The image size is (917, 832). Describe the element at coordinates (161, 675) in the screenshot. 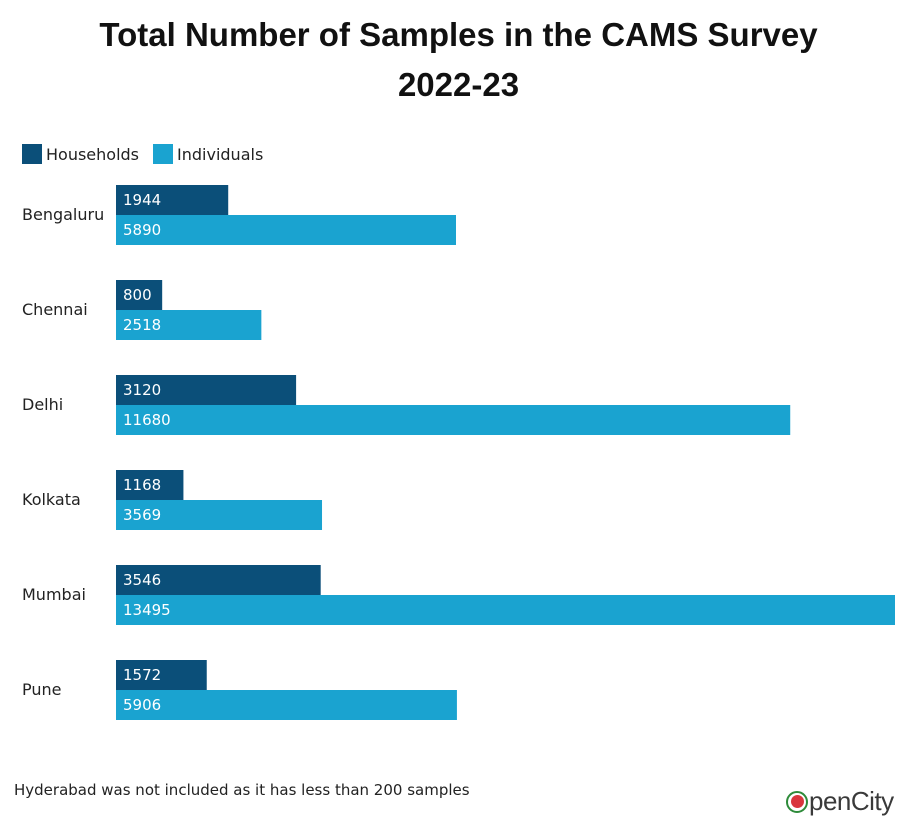

I see `bar-pune-households` at that location.